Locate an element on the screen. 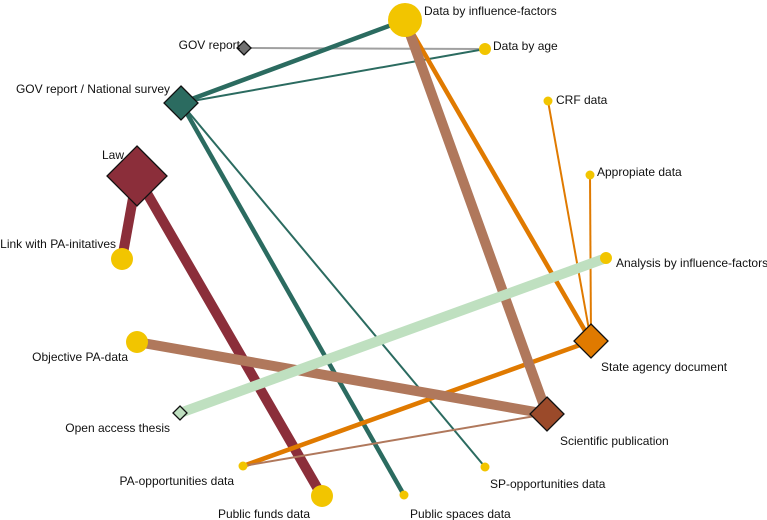  label-public-funds: Public funds data is located at coordinates (264, 513).